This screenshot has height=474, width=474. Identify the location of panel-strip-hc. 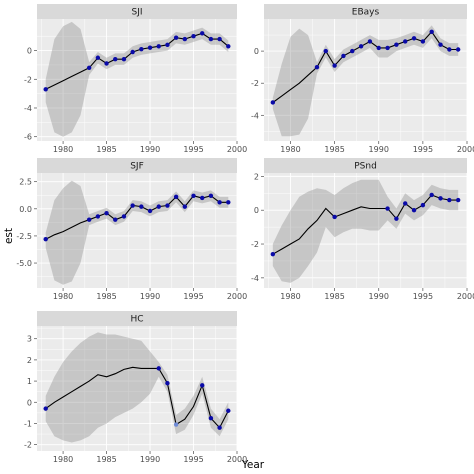
(137, 318).